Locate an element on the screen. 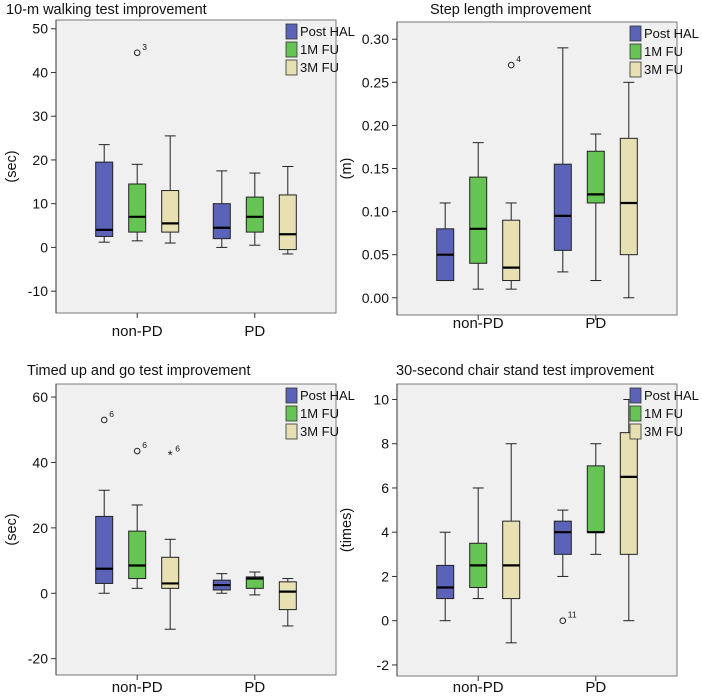  box-post-hal-non-pd: 6 is located at coordinates (104, 501).